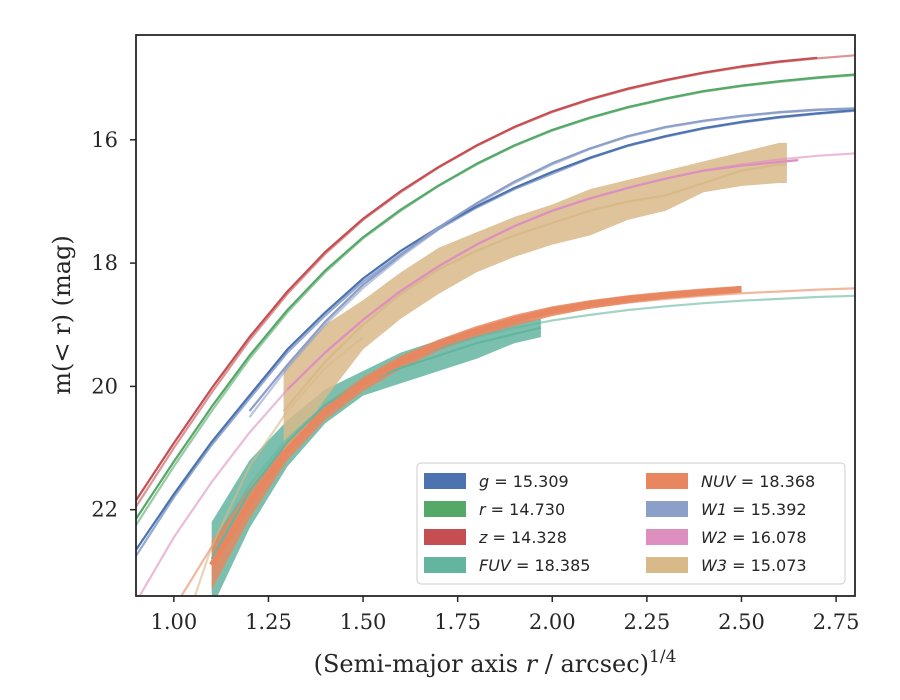 The image size is (900, 700). I want to click on model-curve-w3, so click(278, 466).